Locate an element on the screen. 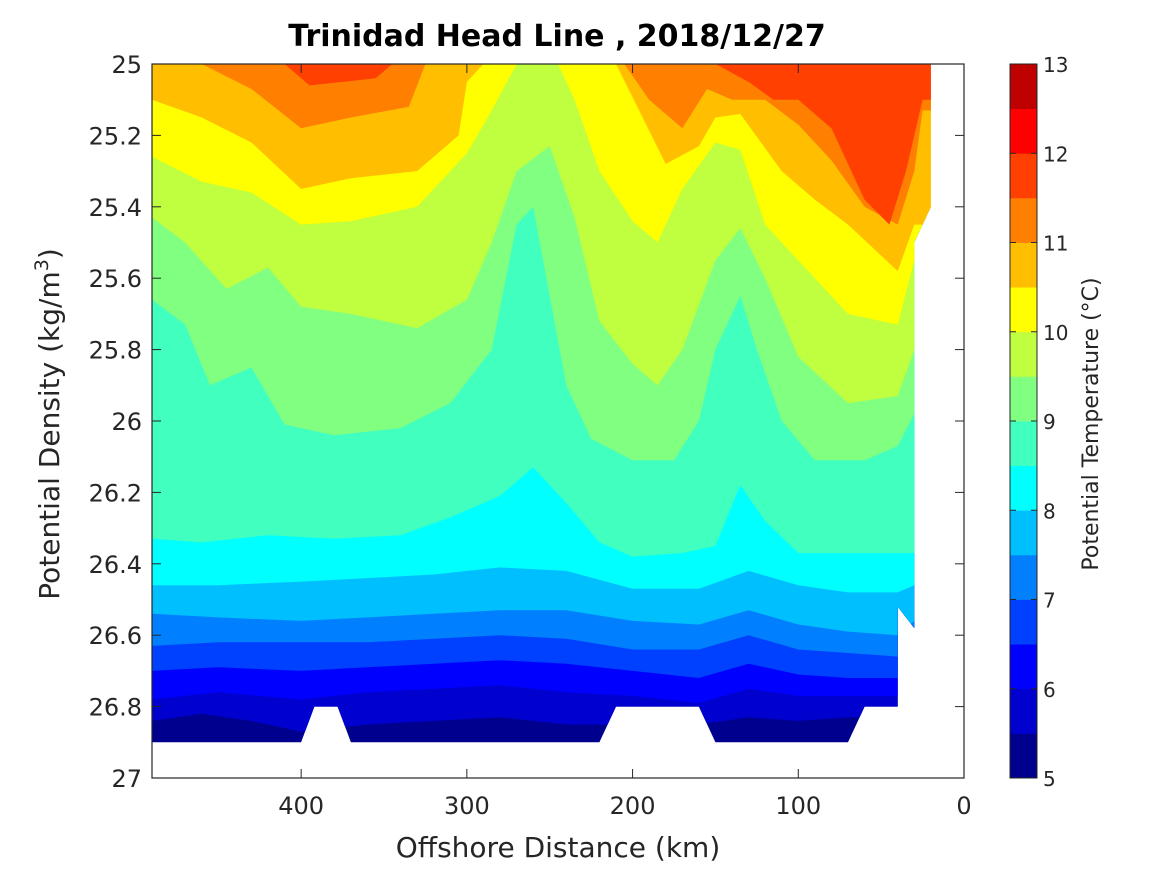 The height and width of the screenshot is (875, 1167). y-tick-label: 25.2 is located at coordinates (115, 136).